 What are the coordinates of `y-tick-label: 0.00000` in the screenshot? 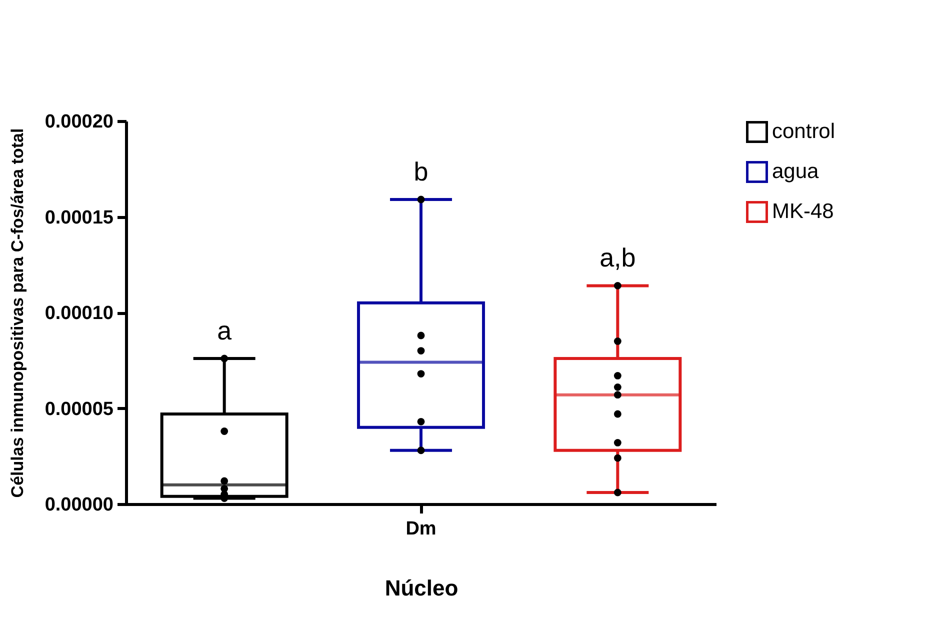 It's located at (79, 505).